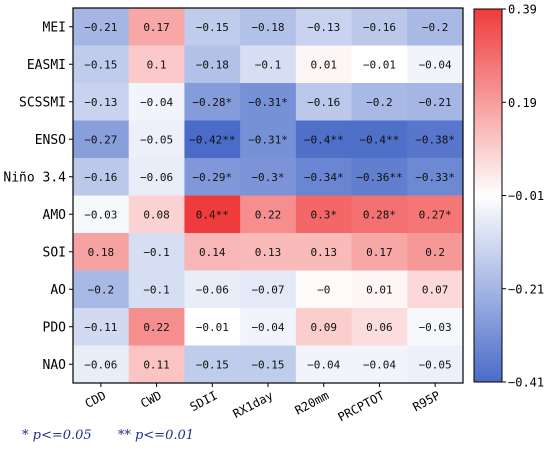 Image resolution: width=550 pixels, height=453 pixels. What do you see at coordinates (522, 103) in the screenshot?
I see `colorbar-tick-label: 0.19` at bounding box center [522, 103].